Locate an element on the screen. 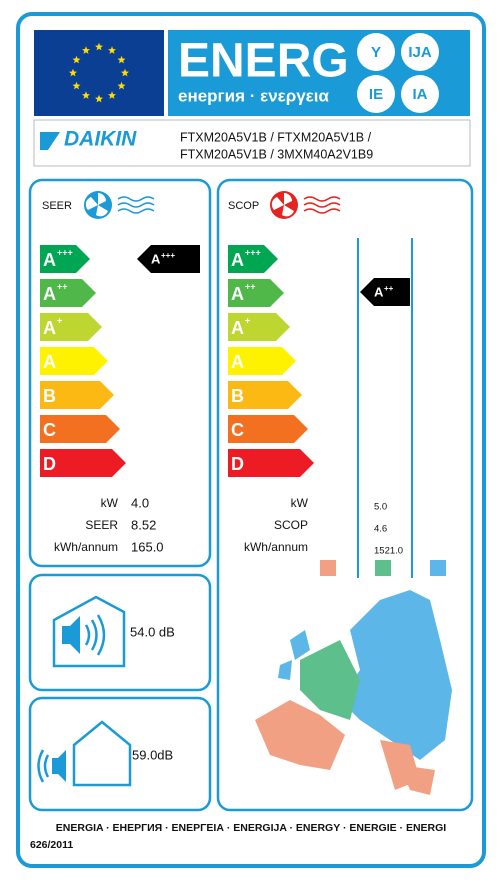 The width and height of the screenshot is (502, 884). model-line: FTXM20A5V1B / 3MXM40A2V1B9 is located at coordinates (276, 154).